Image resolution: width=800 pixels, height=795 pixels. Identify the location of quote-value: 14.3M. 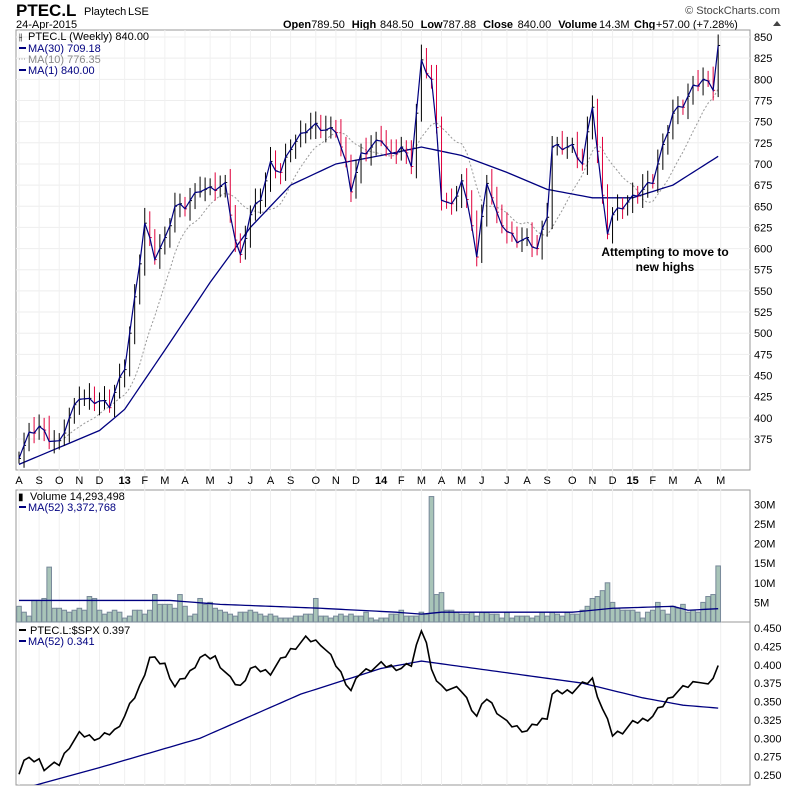
(614, 25).